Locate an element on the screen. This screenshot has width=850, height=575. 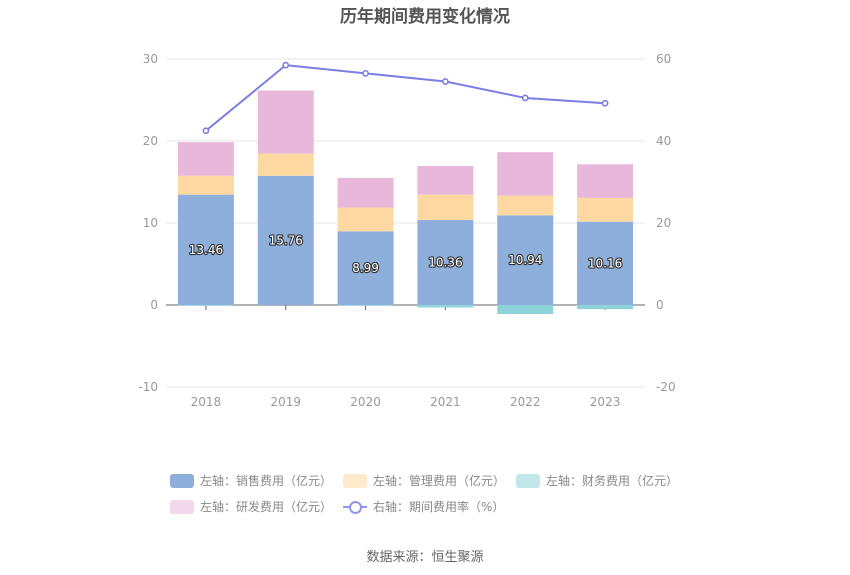
y-right-tick-label: 20 is located at coordinates (663, 223).